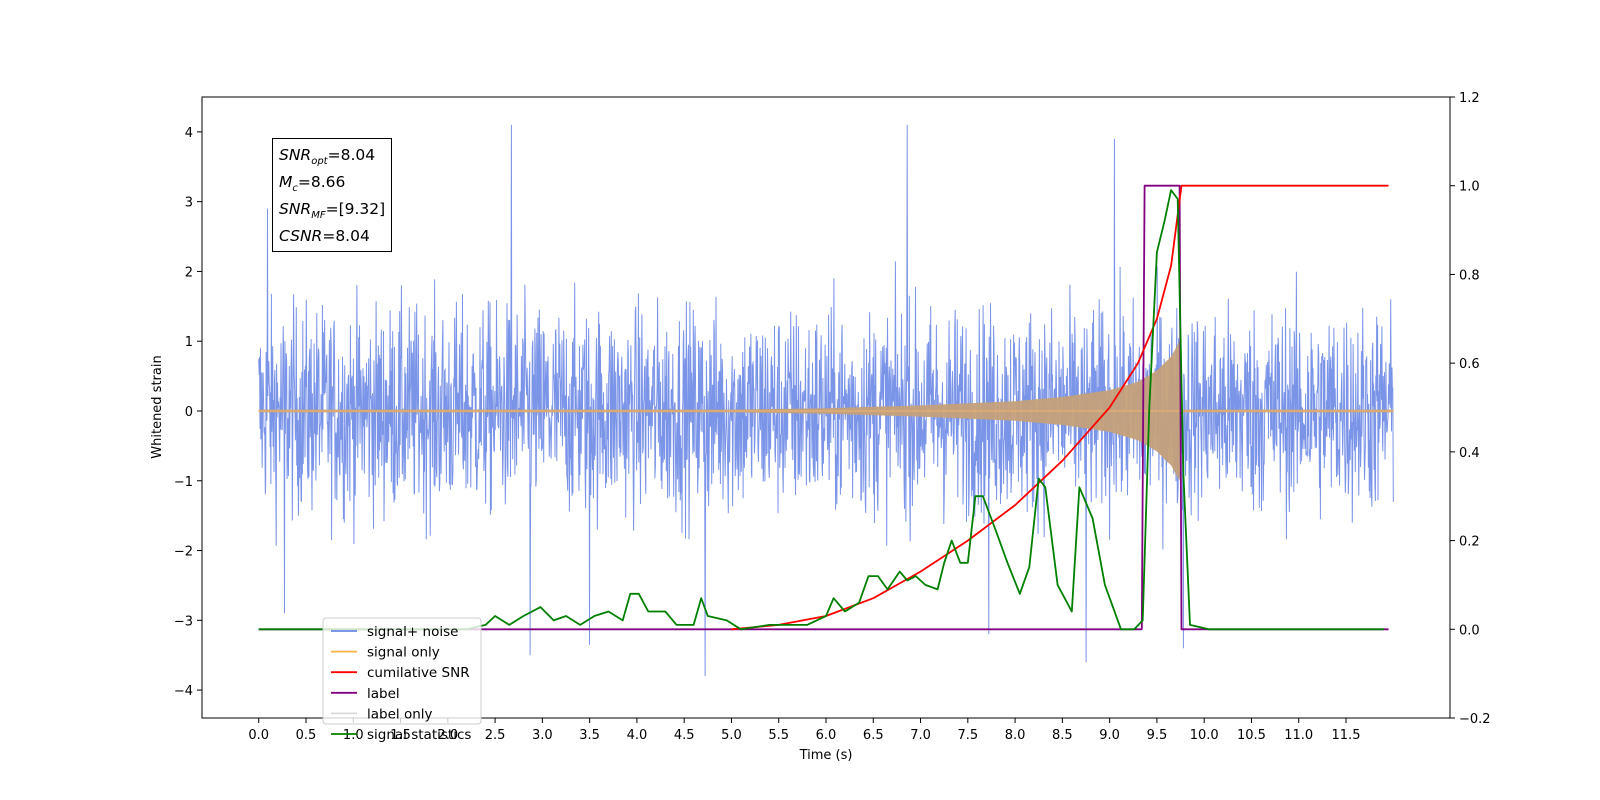 Image resolution: width=1600 pixels, height=800 pixels. I want to click on x-tick-label: 4.0, so click(637, 735).